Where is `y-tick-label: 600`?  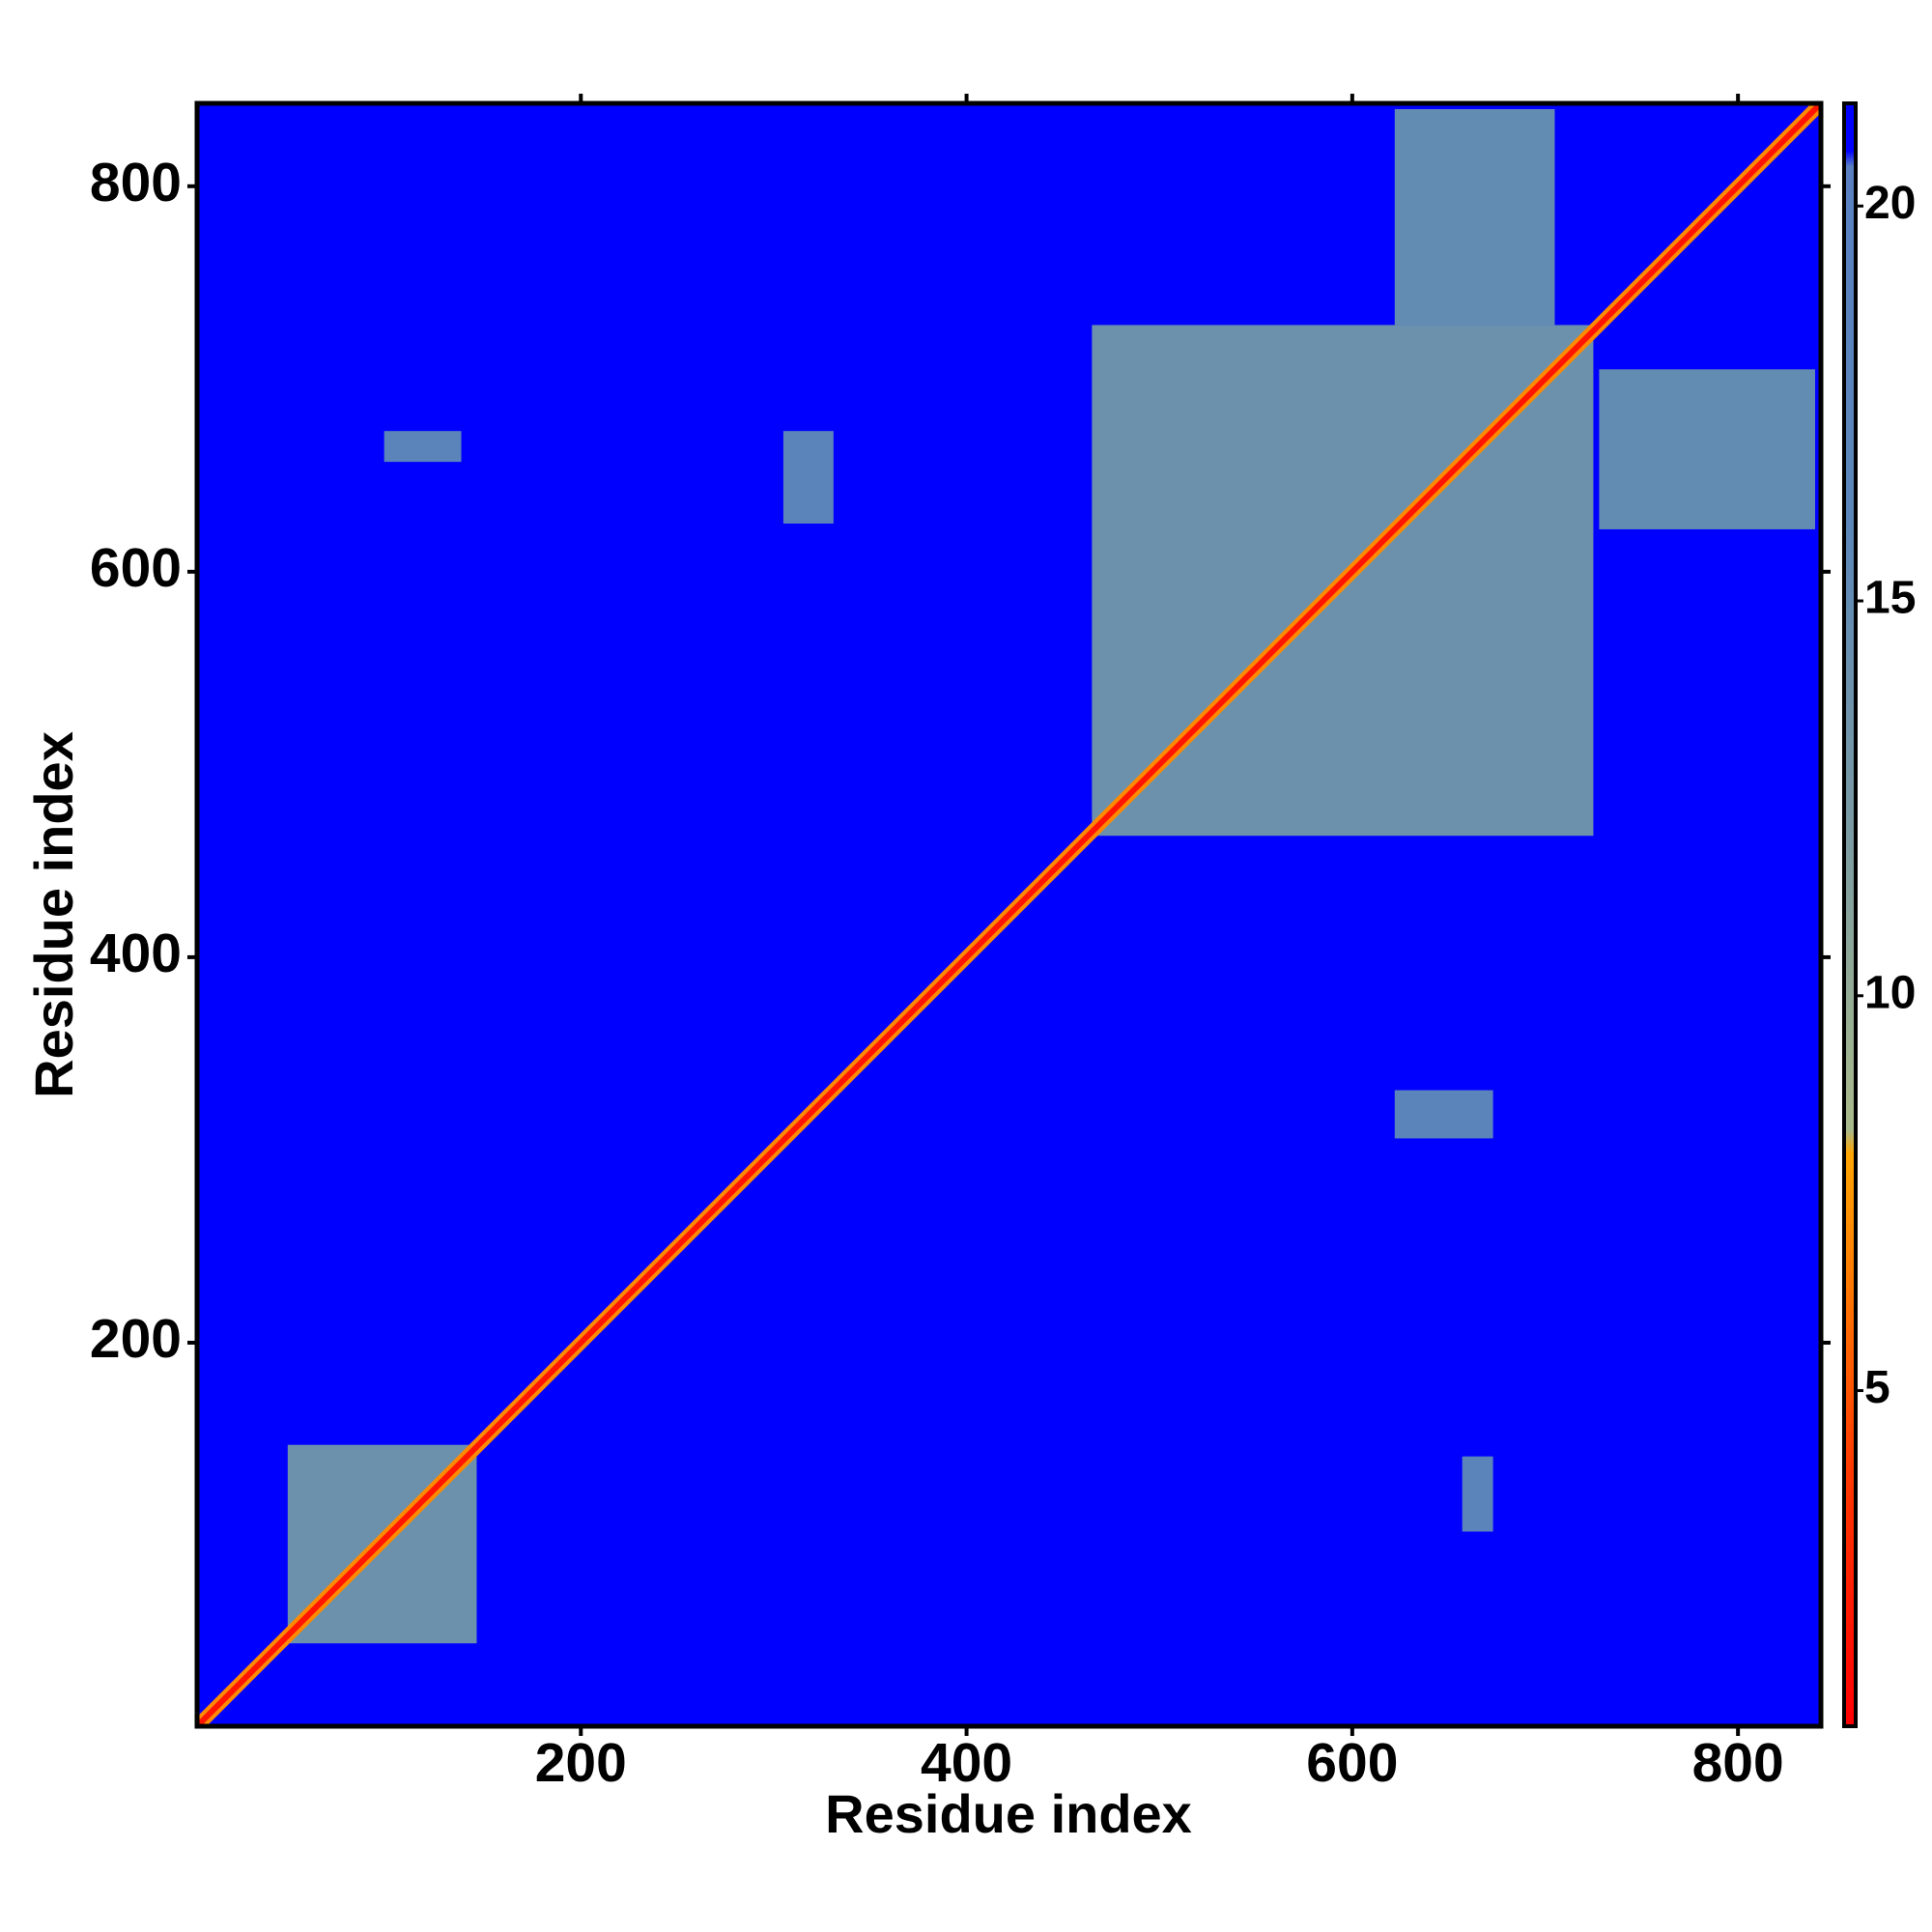 y-tick-label: 600 is located at coordinates (136, 568).